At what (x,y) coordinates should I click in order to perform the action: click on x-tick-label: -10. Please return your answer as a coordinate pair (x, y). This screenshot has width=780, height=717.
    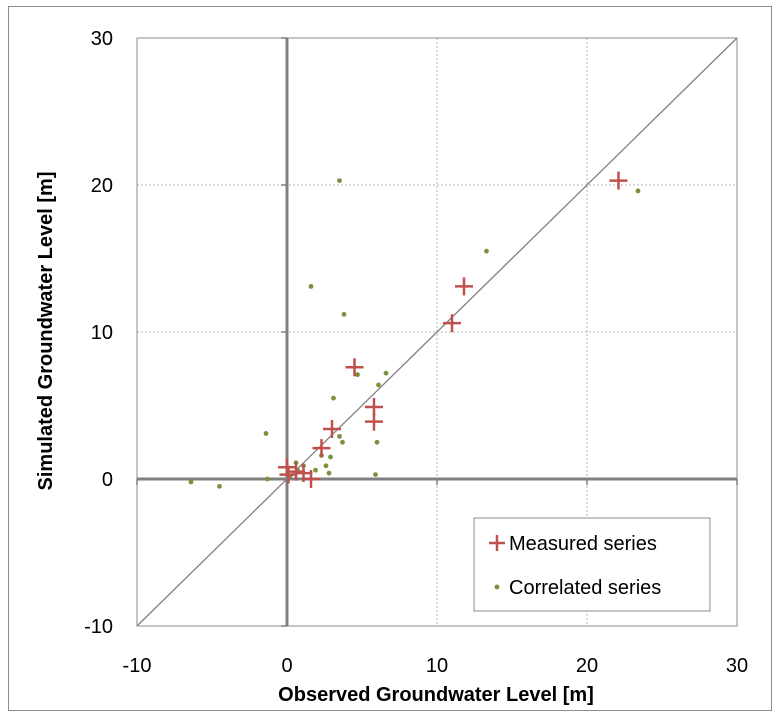
    Looking at the image, I should click on (137, 666).